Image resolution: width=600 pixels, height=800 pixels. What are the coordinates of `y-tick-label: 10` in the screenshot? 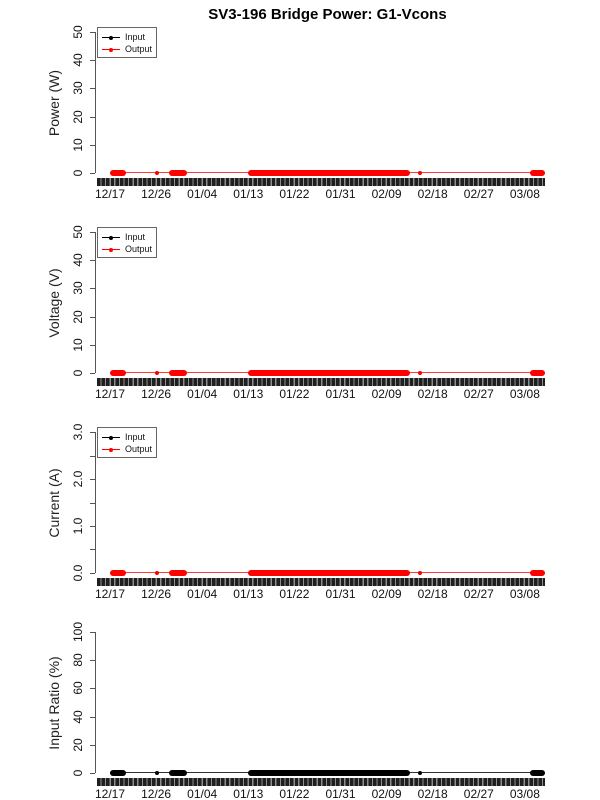 It's located at (78, 145).